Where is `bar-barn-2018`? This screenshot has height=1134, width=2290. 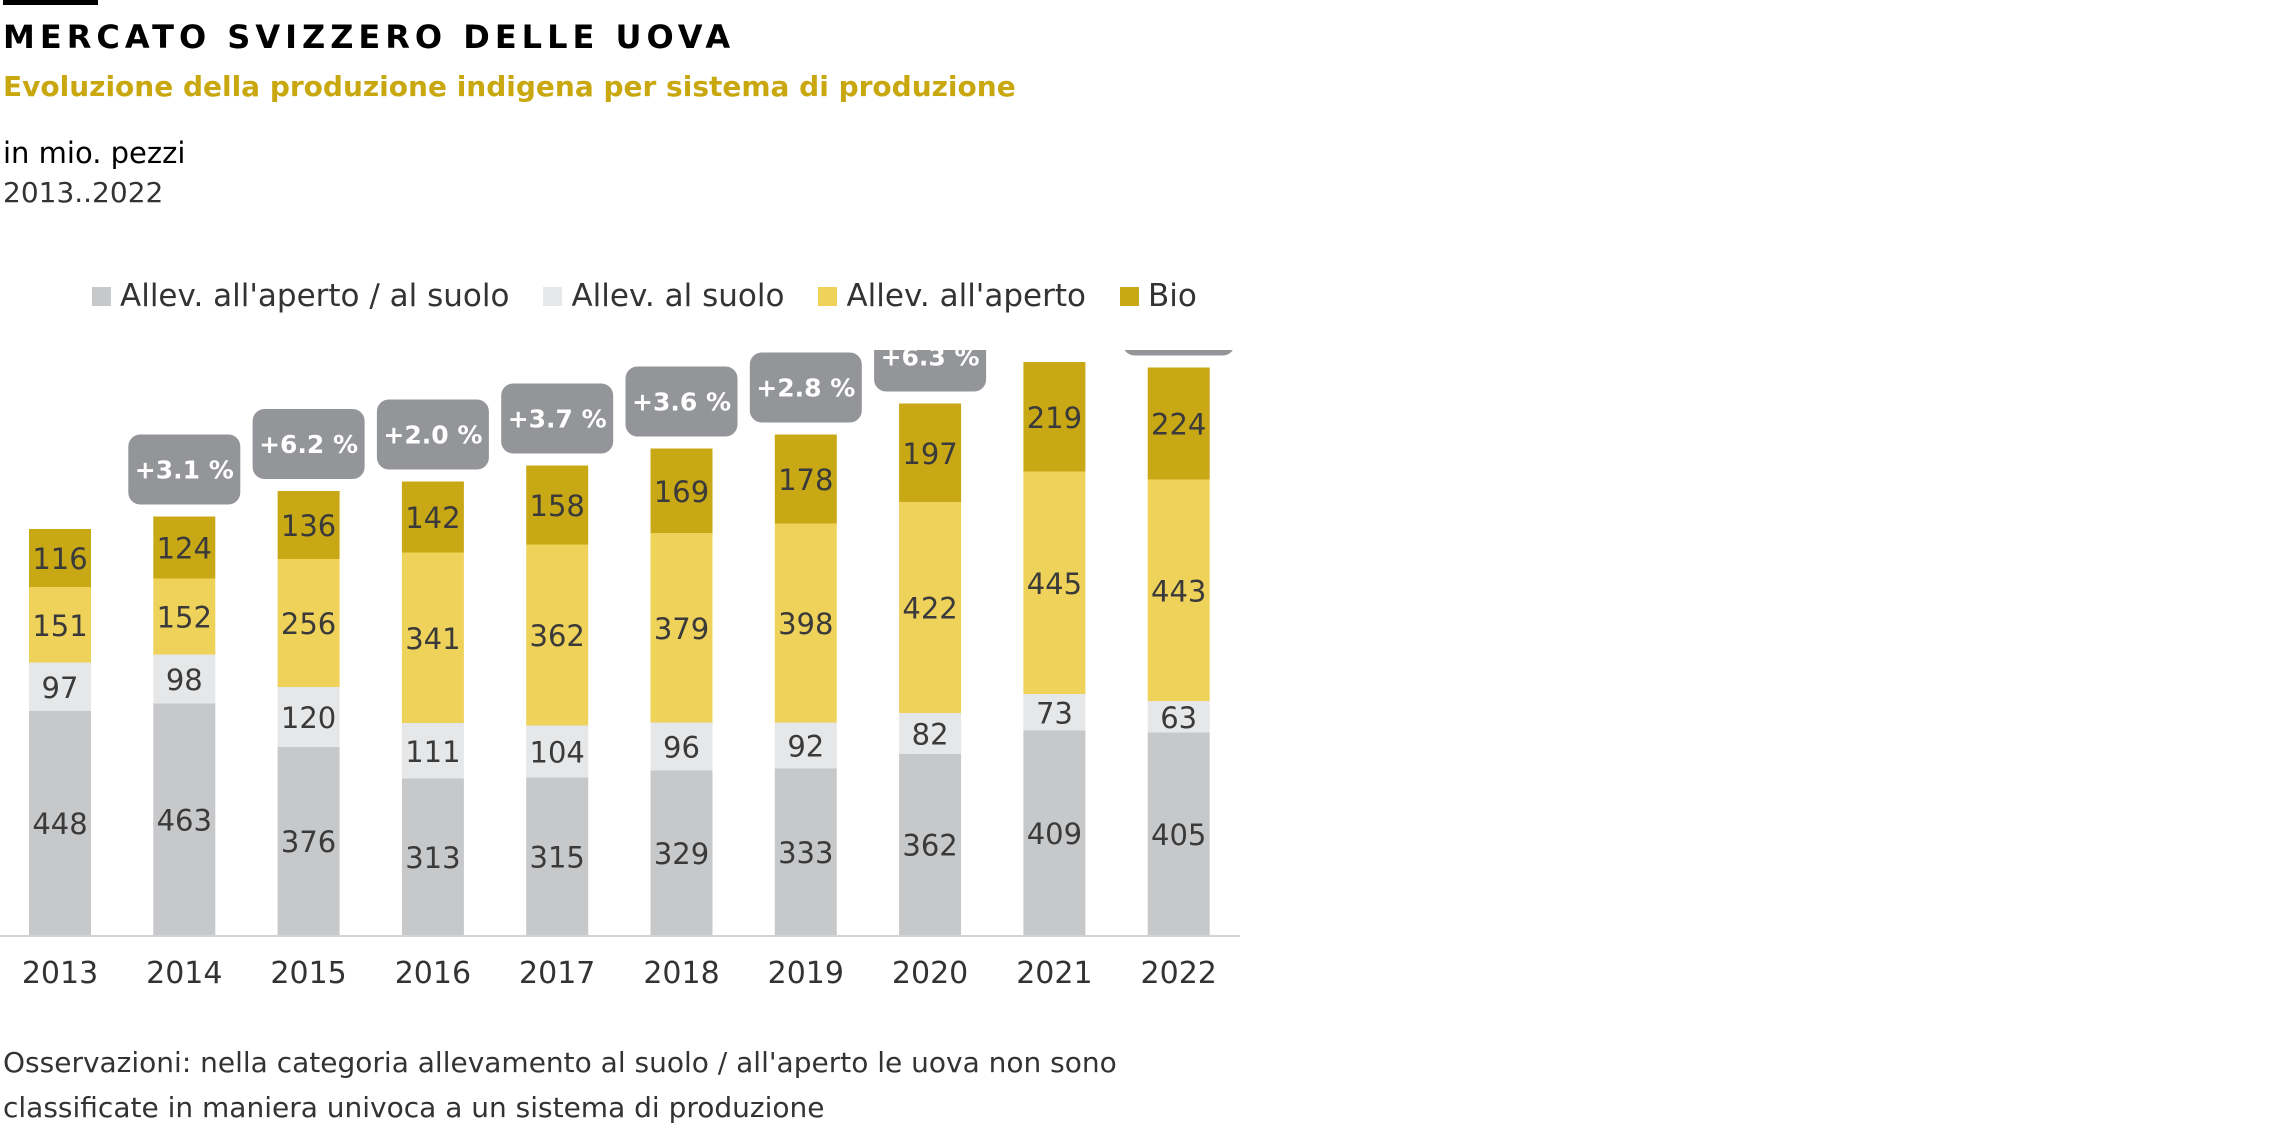 bar-barn-2018 is located at coordinates (681, 746).